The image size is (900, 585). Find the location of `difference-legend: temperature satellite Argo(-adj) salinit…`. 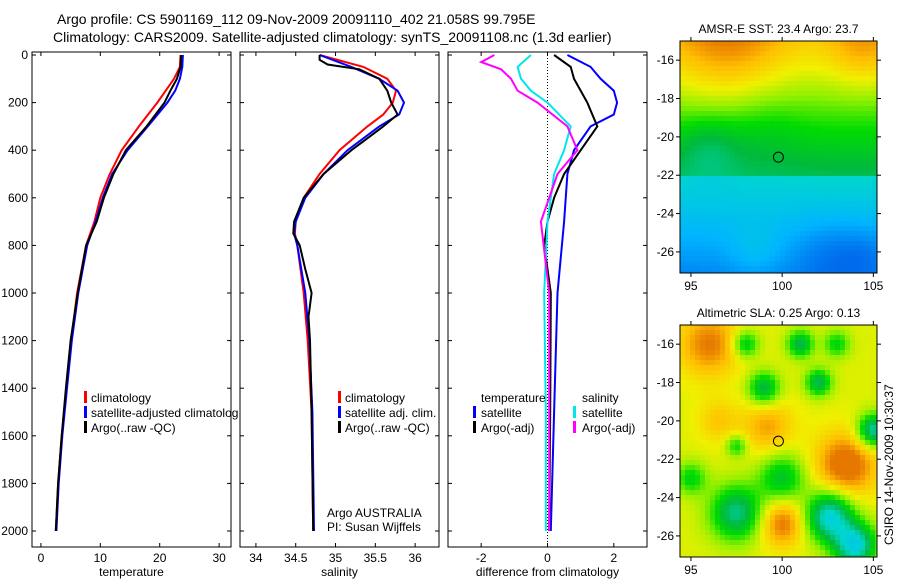

difference-legend: temperature satellite Argo(-adj) salinit… is located at coordinates (554, 413).